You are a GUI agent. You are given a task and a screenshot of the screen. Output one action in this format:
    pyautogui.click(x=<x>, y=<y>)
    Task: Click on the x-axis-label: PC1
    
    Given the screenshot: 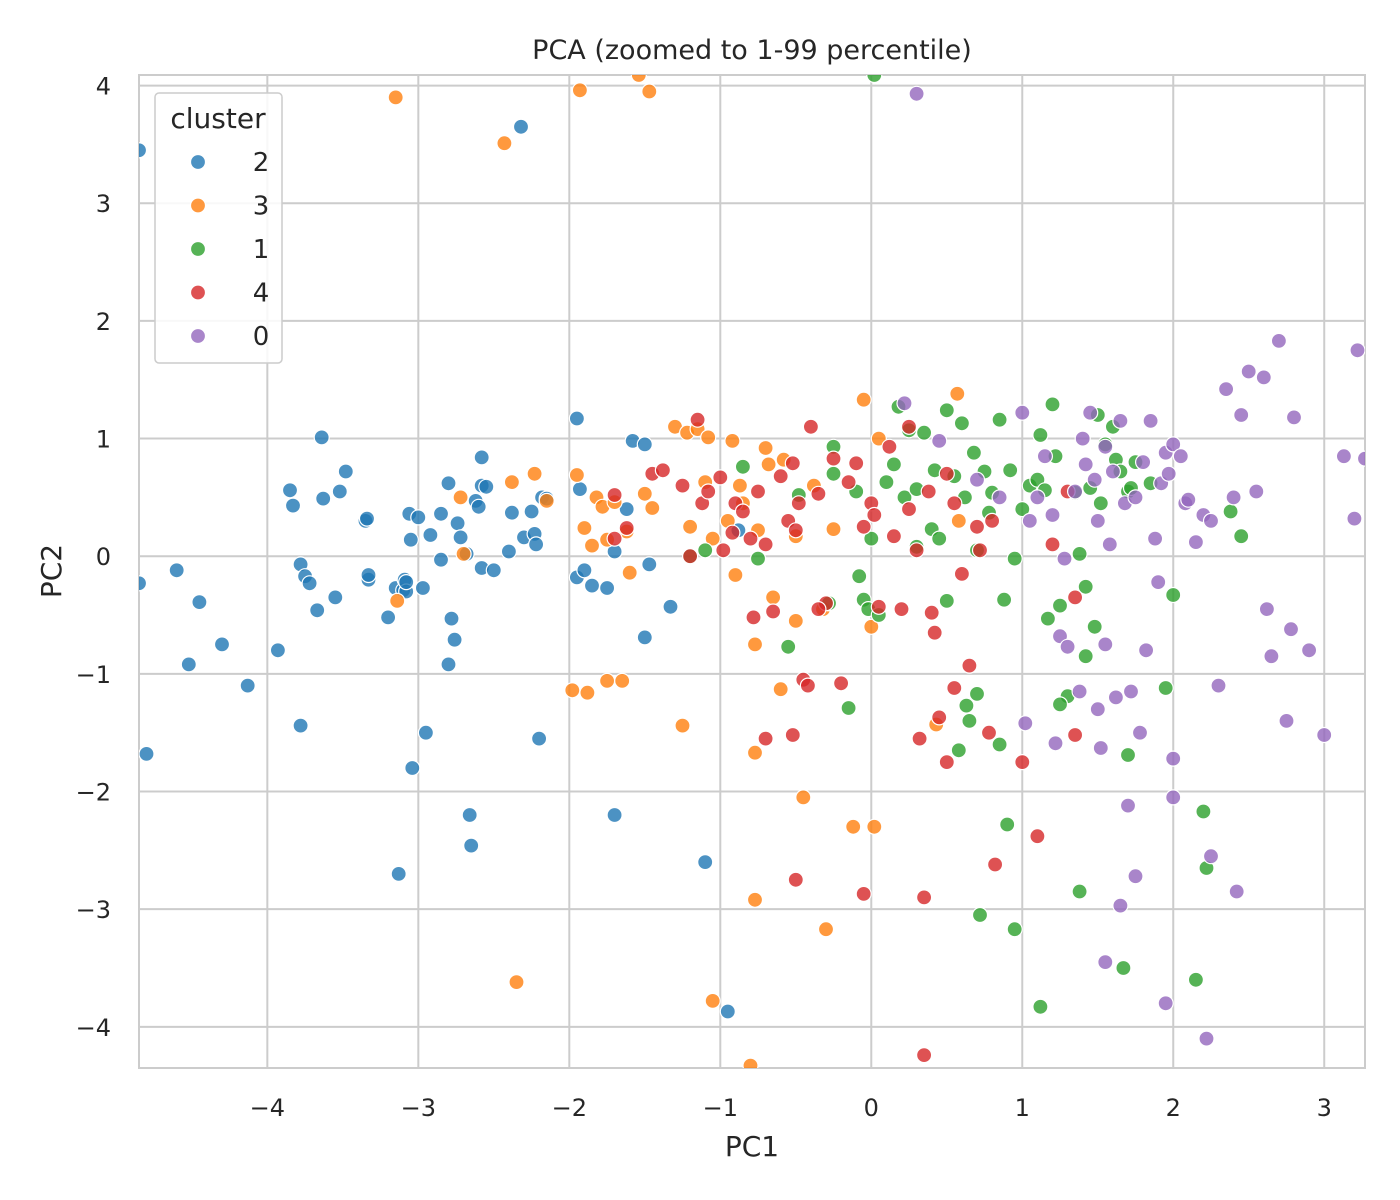 What is the action you would take?
    pyautogui.click(x=752, y=1146)
    